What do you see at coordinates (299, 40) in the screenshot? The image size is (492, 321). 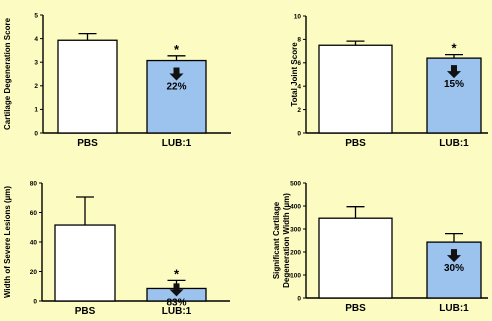 I see `y-tick-label: 8` at bounding box center [299, 40].